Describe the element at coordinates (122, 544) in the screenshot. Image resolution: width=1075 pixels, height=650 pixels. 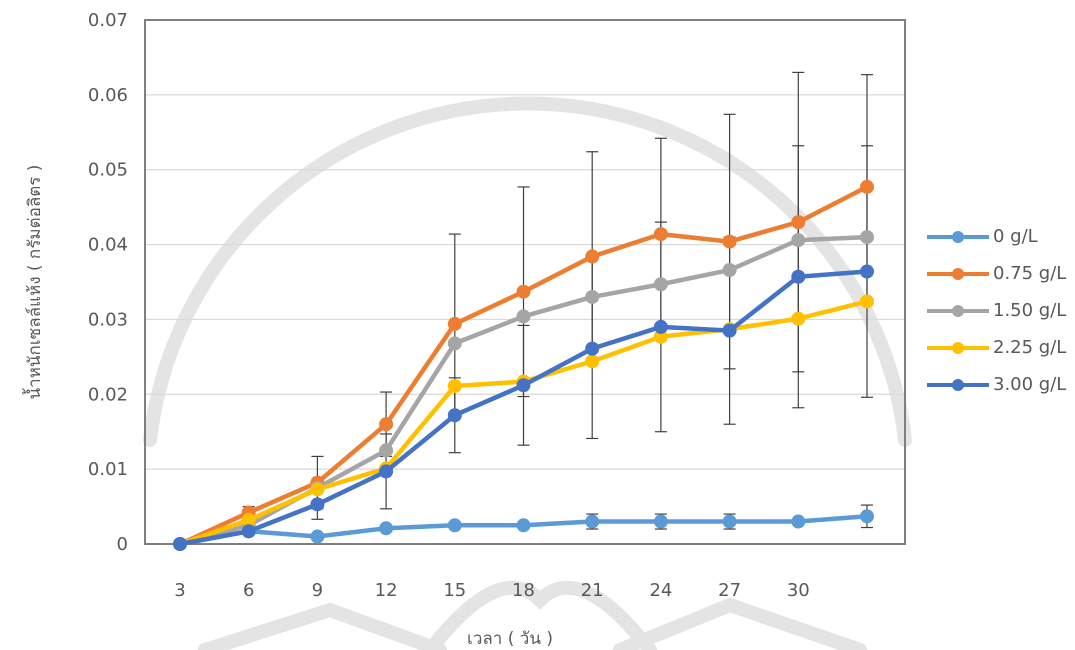
I see `y-tick-label: 0` at that location.